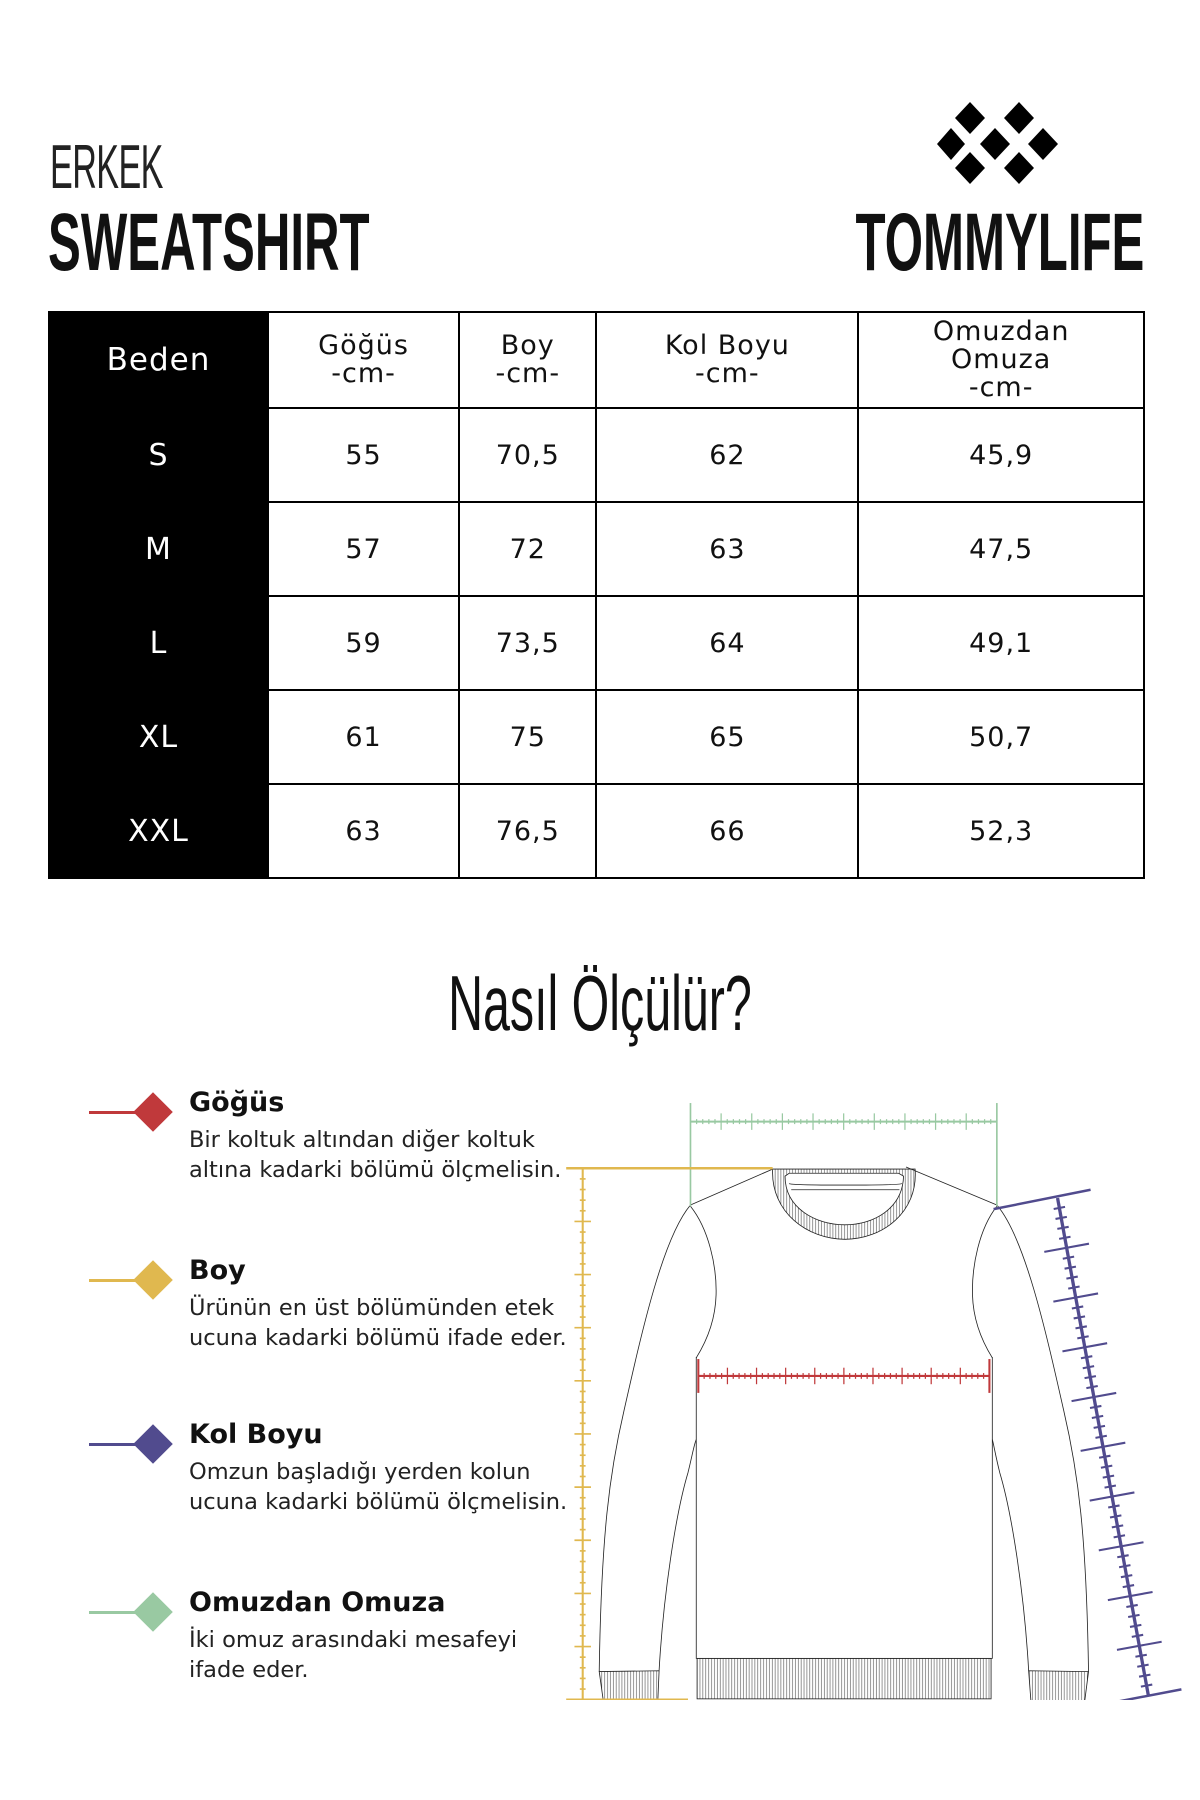 The width and height of the screenshot is (1200, 1800). I want to click on sweatshirt-outline, so click(843, 1433).